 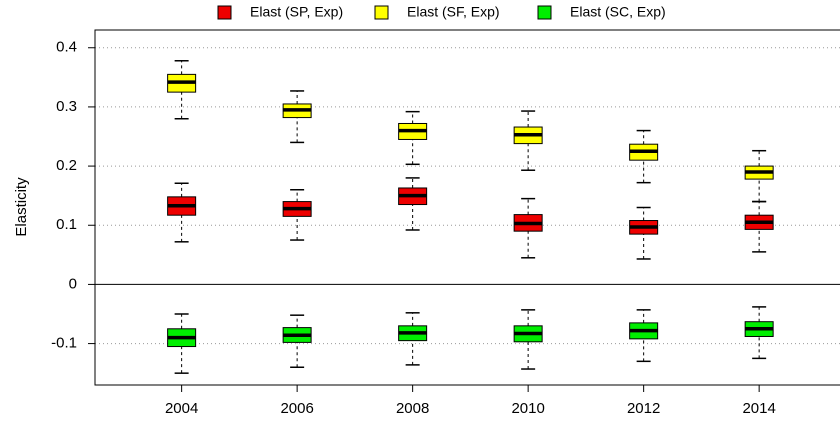 What do you see at coordinates (66, 106) in the screenshot?
I see `y-tick-label: 0.3` at bounding box center [66, 106].